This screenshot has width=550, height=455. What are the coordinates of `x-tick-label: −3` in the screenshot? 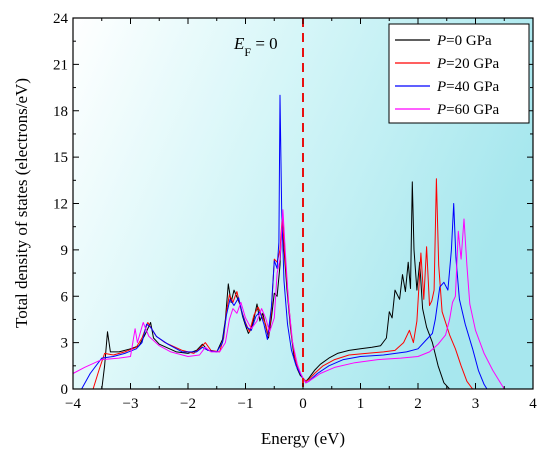 It's located at (131, 404).